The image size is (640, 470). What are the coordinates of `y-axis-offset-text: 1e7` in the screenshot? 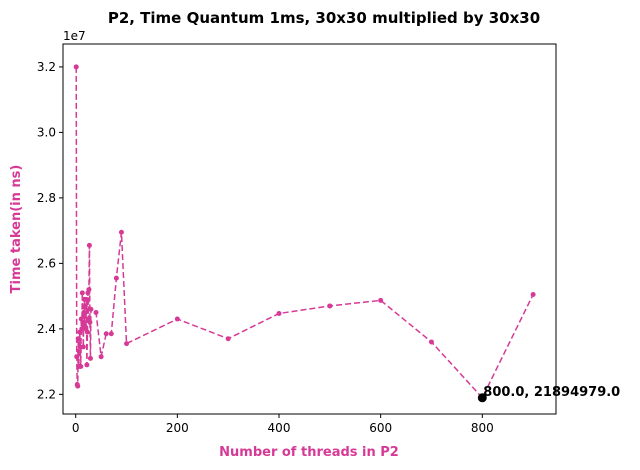 It's located at (74, 36).